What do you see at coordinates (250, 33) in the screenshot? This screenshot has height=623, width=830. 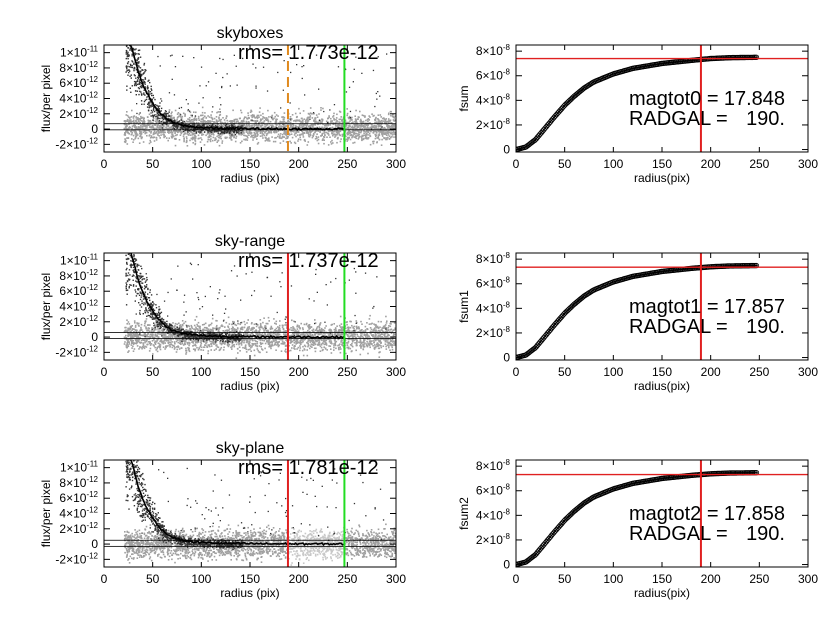 I see `chart-title: skyboxes` at bounding box center [250, 33].